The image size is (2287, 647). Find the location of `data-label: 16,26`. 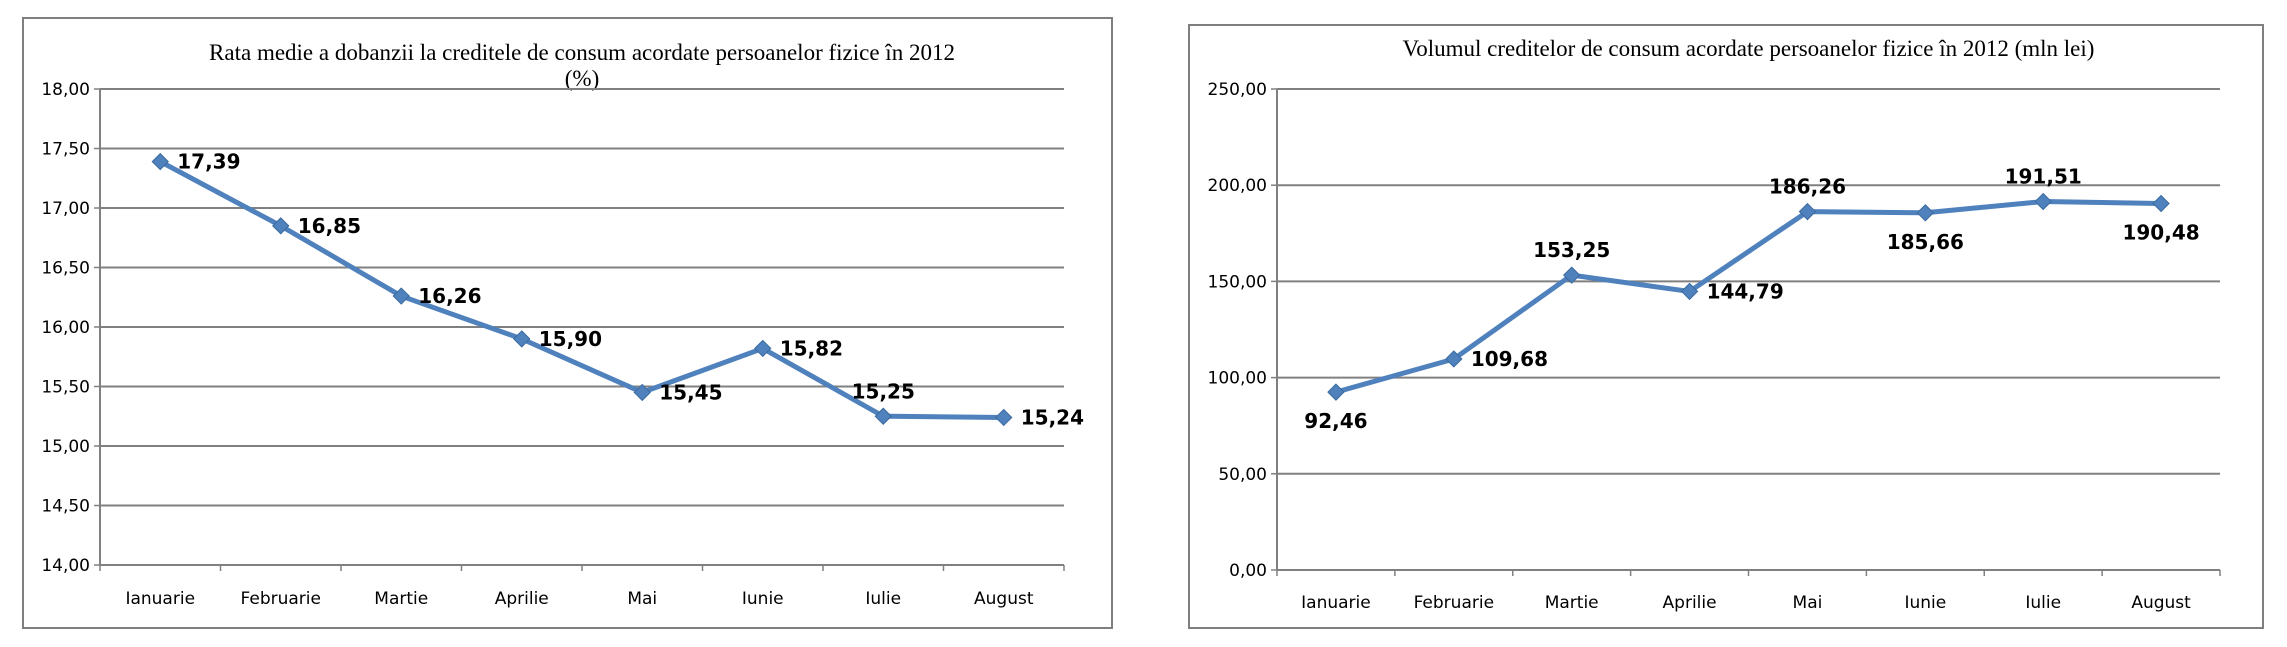

data-label: 16,26 is located at coordinates (449, 296).